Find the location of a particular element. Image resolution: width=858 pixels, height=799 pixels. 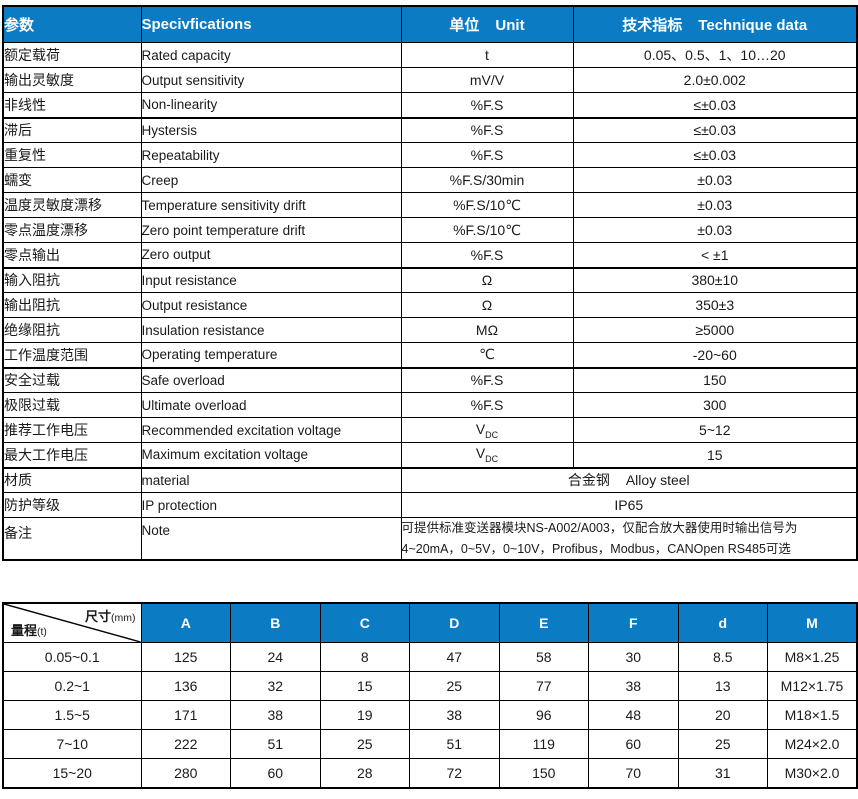

value-cell: 5~12 is located at coordinates (715, 430).